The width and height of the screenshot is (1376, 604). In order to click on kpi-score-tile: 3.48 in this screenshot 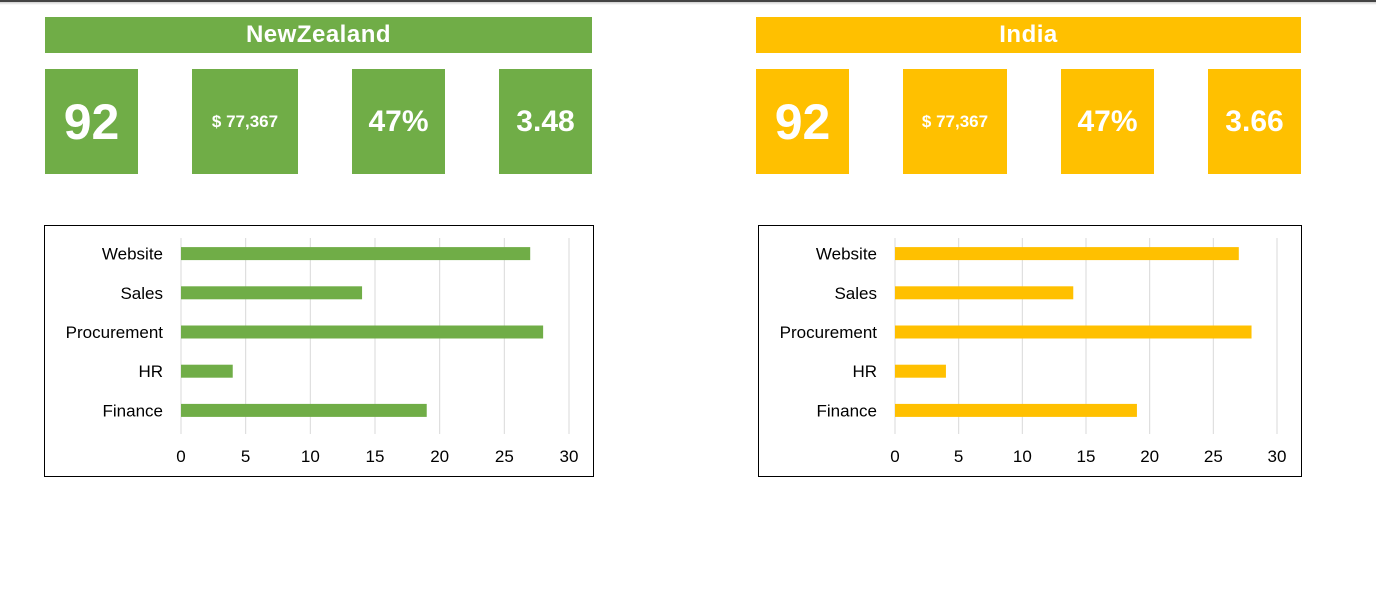, I will do `click(545, 121)`.